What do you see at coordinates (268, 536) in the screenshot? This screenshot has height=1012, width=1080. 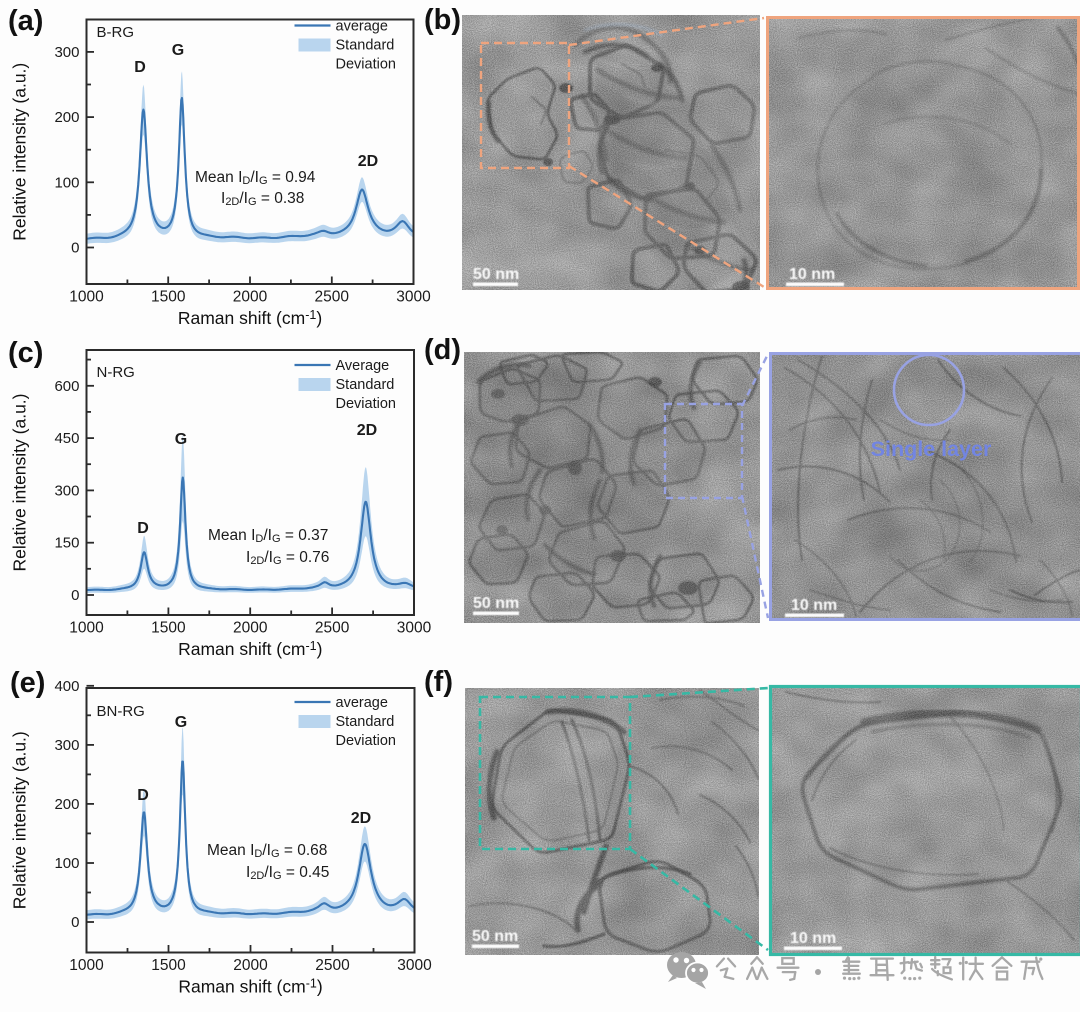 I see `svg-text: Mean ID/IG = 0.37` at bounding box center [268, 536].